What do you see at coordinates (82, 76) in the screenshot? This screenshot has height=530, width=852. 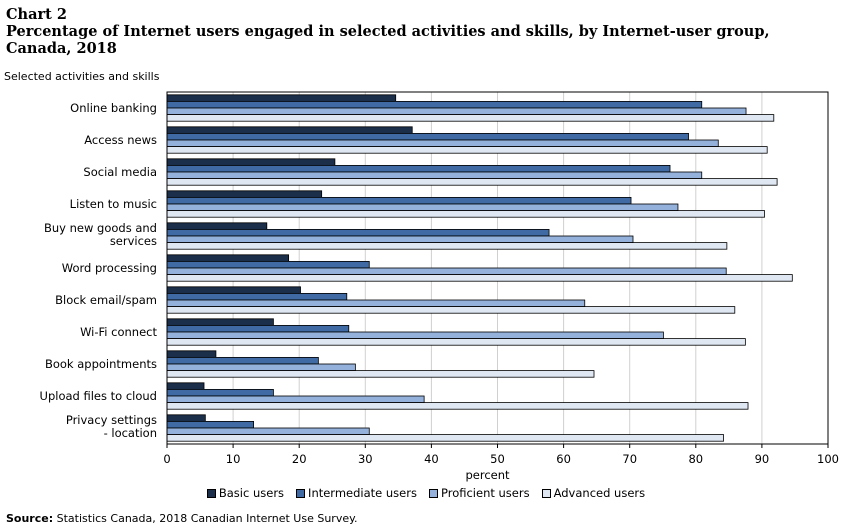 I see `y-axis-title: Selected activities and skills` at bounding box center [82, 76].